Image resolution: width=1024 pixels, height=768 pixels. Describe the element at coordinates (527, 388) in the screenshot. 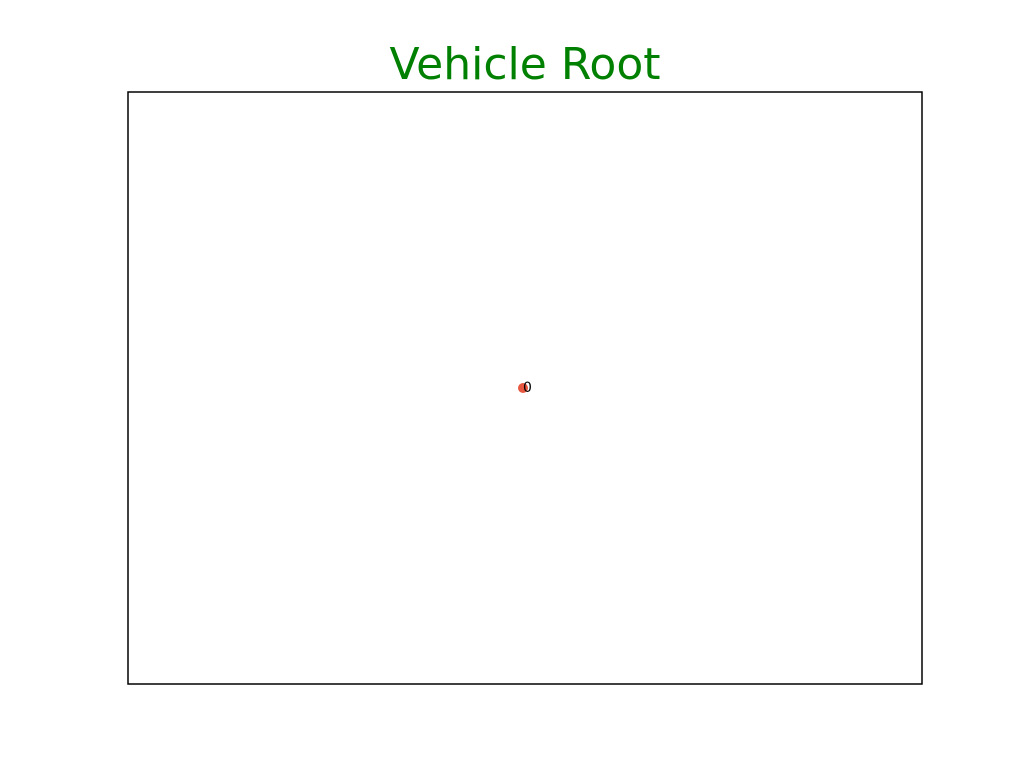

I see `point-label-0: 0` at that location.